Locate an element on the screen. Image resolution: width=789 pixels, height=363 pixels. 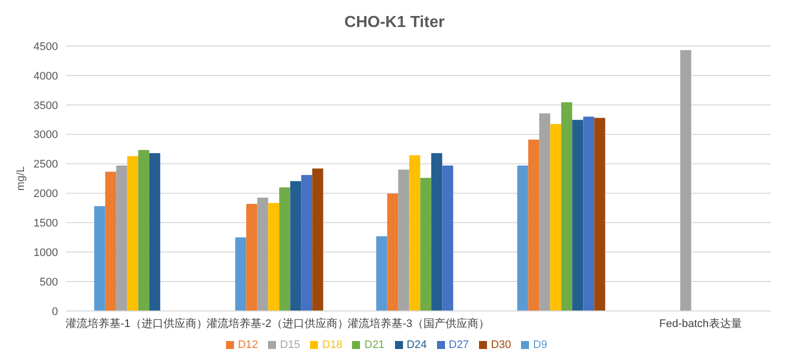
y-tick-label: 1500 is located at coordinates (46, 224).